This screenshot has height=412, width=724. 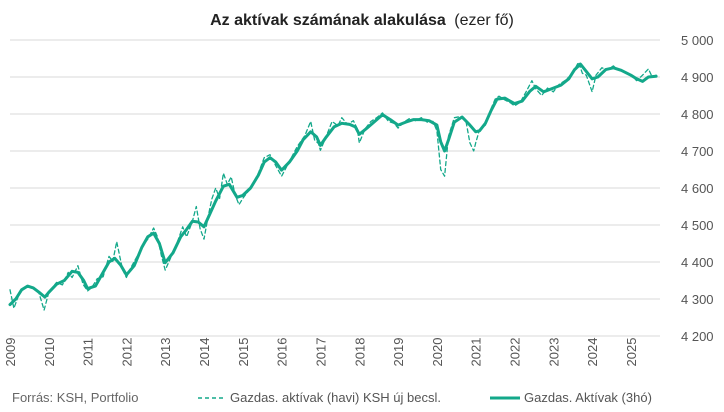 What do you see at coordinates (204, 352) in the screenshot?
I see `x-tick-label: 2014` at bounding box center [204, 352].